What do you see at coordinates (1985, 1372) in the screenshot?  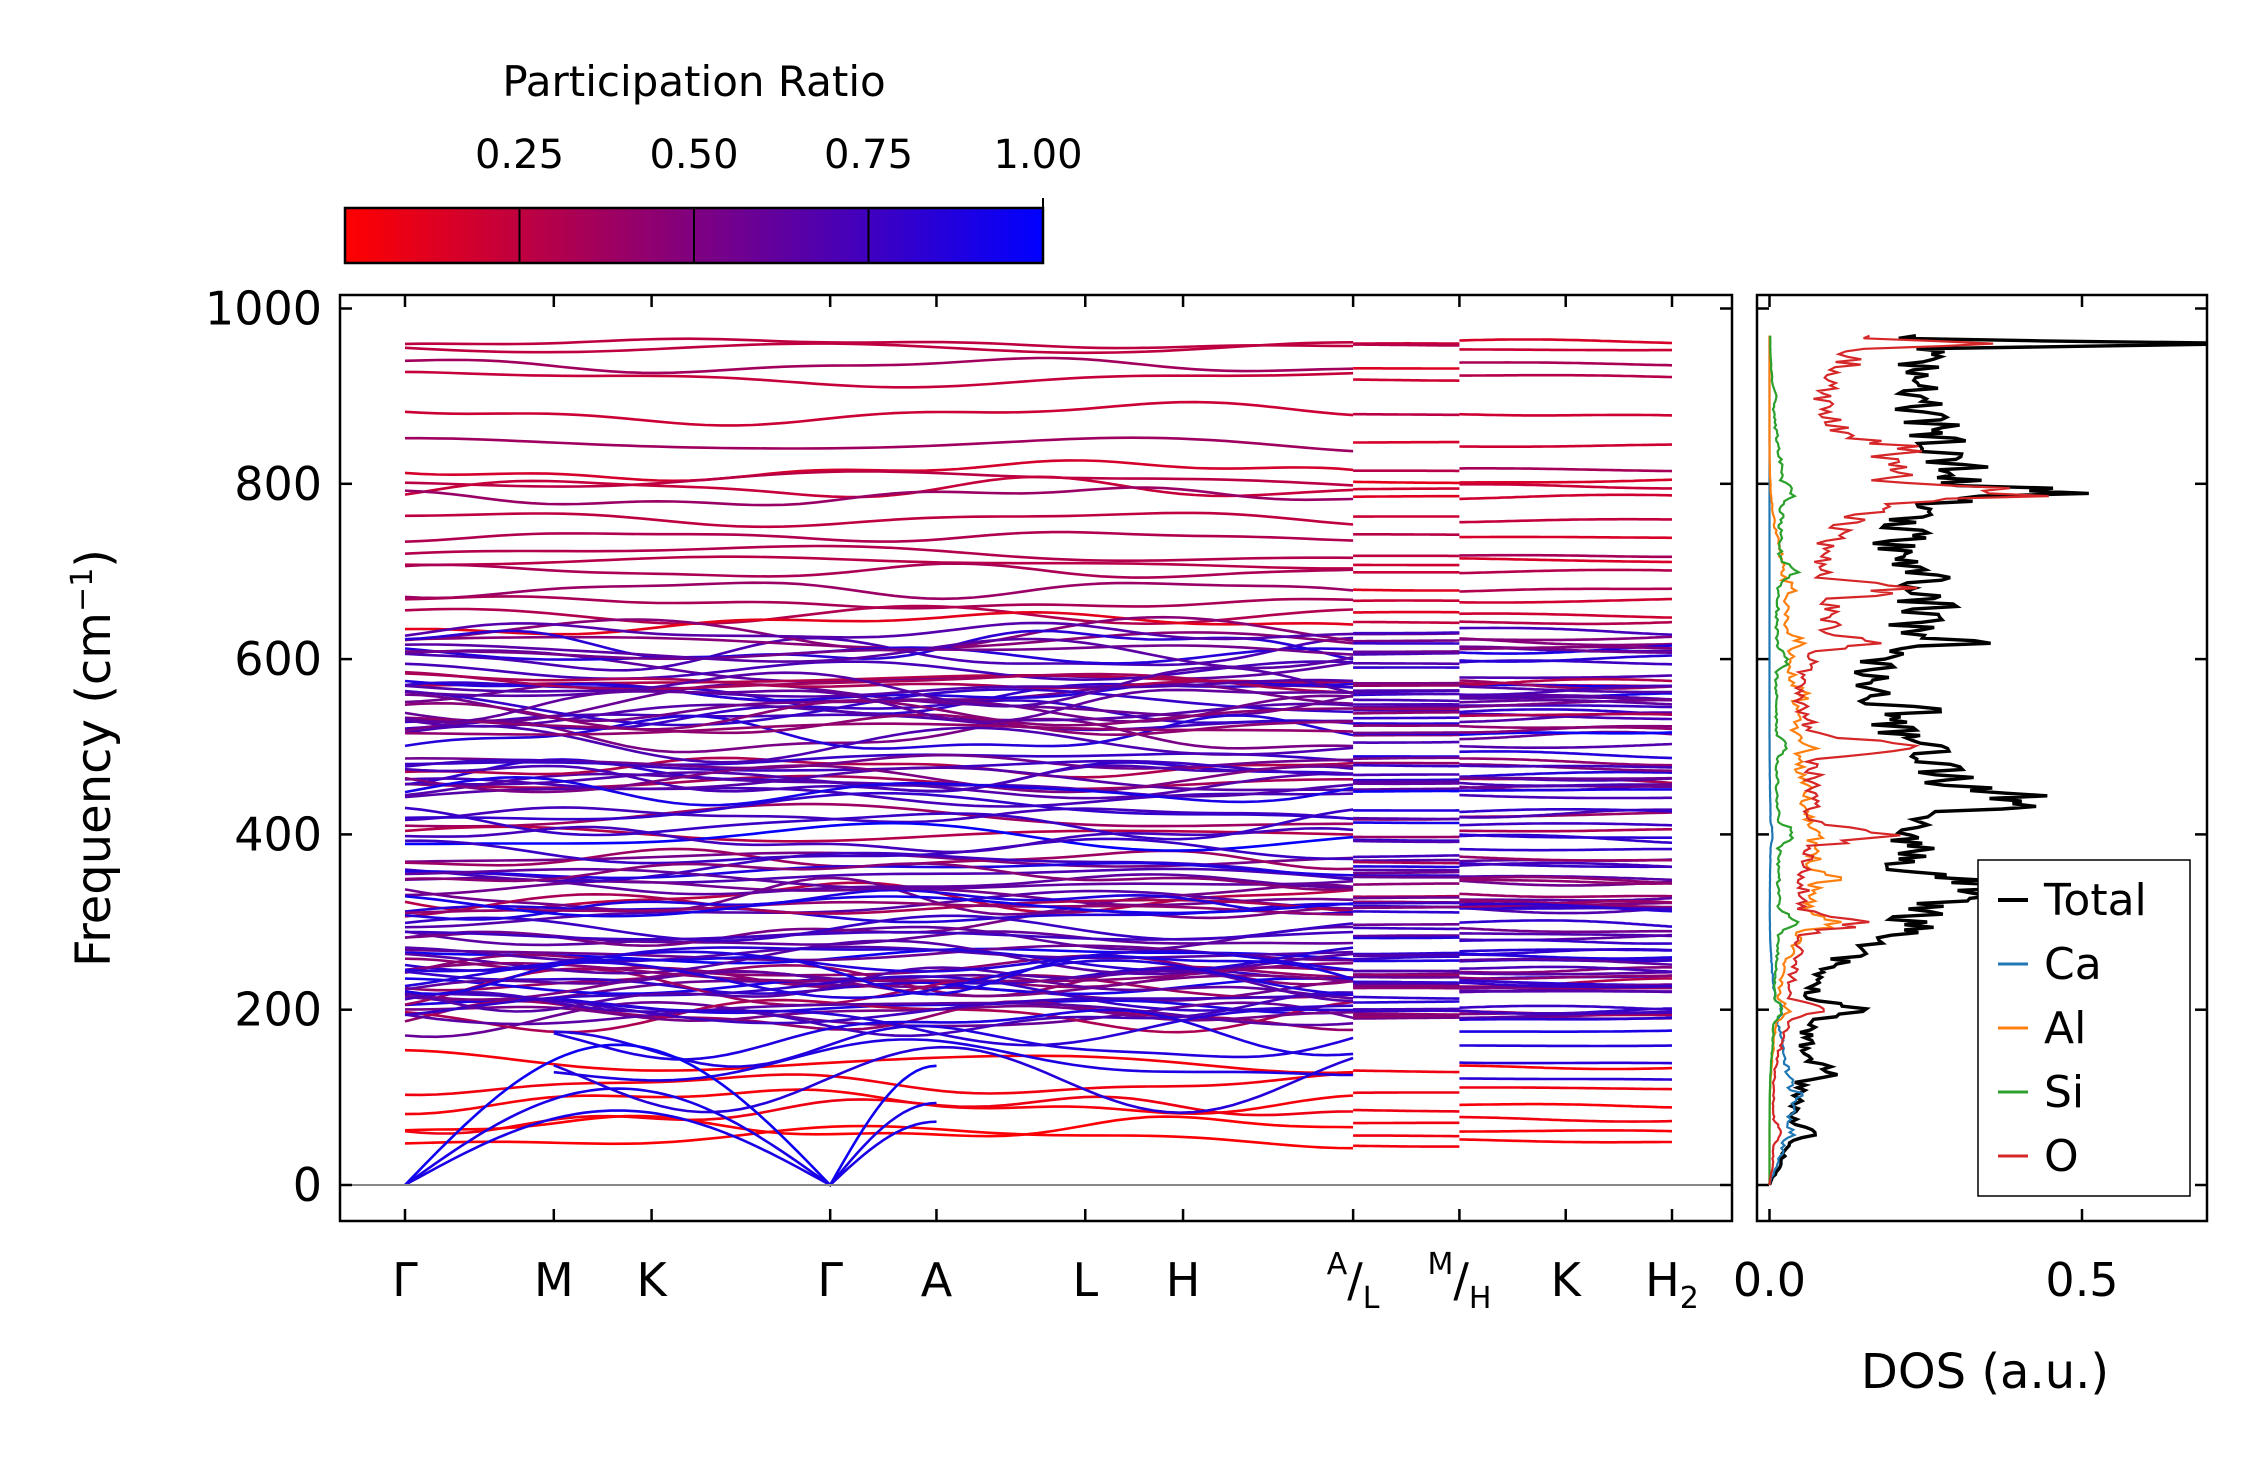 I see `dos-x-label: DOS (a.u.)` at bounding box center [1985, 1372].